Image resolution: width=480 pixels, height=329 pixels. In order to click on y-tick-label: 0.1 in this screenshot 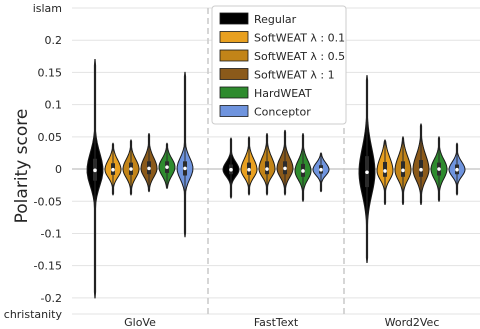, I will do `click(54, 105)`.